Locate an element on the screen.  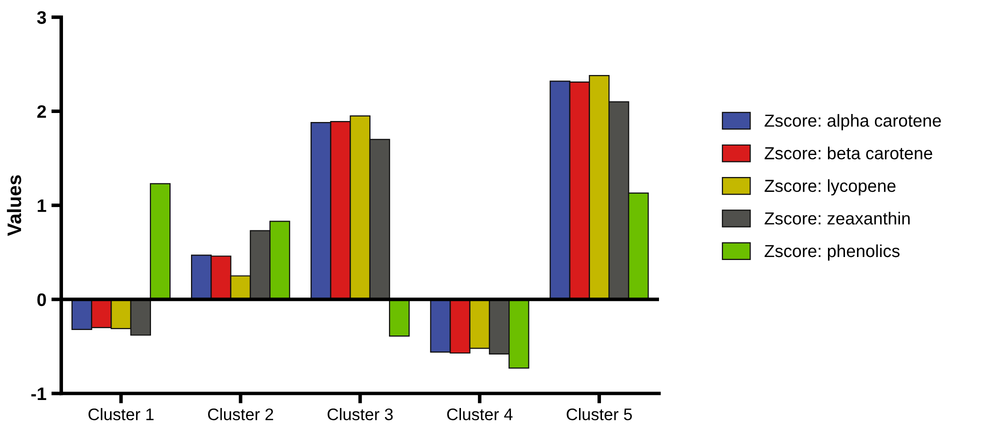
y-tick-label: 1 is located at coordinates (42, 205).